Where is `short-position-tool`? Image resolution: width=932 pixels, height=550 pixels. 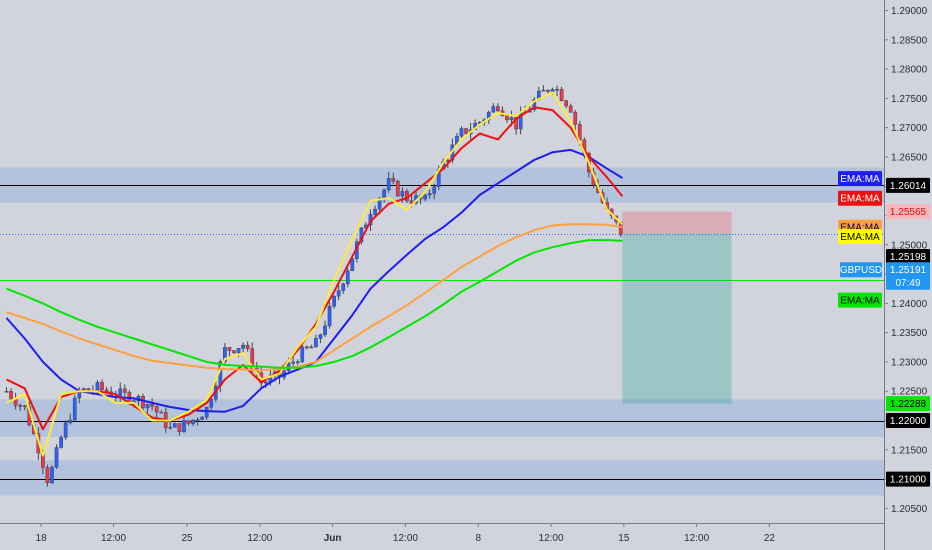 short-position-tool is located at coordinates (677, 307).